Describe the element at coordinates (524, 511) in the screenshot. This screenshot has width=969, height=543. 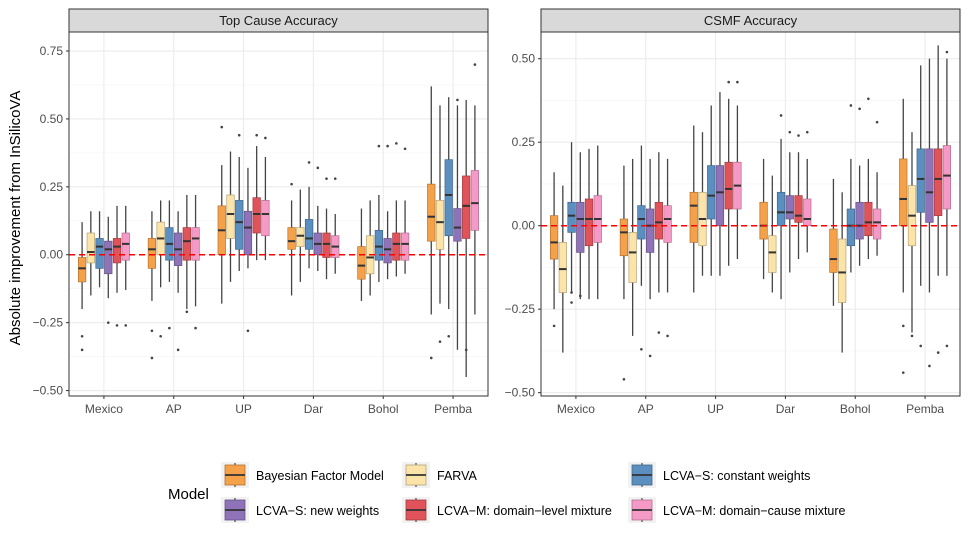
I see `legend-label: LCVA−M: domain−level mixture` at that location.